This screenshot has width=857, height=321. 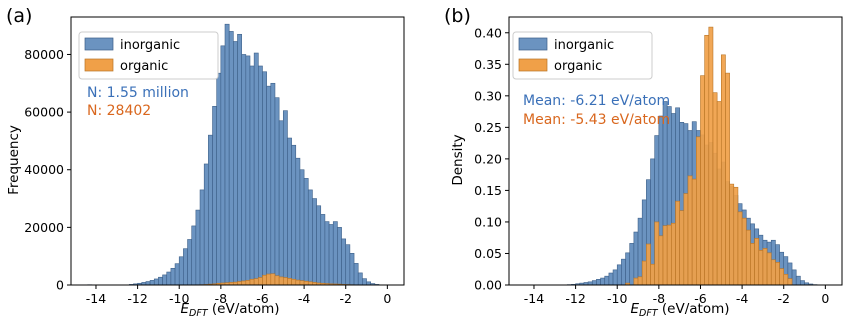 What do you see at coordinates (676, 295) in the screenshot?
I see `panel-b-x-ticks: -14 -12 -10 -8 -6 -4 -2 0` at bounding box center [676, 295].